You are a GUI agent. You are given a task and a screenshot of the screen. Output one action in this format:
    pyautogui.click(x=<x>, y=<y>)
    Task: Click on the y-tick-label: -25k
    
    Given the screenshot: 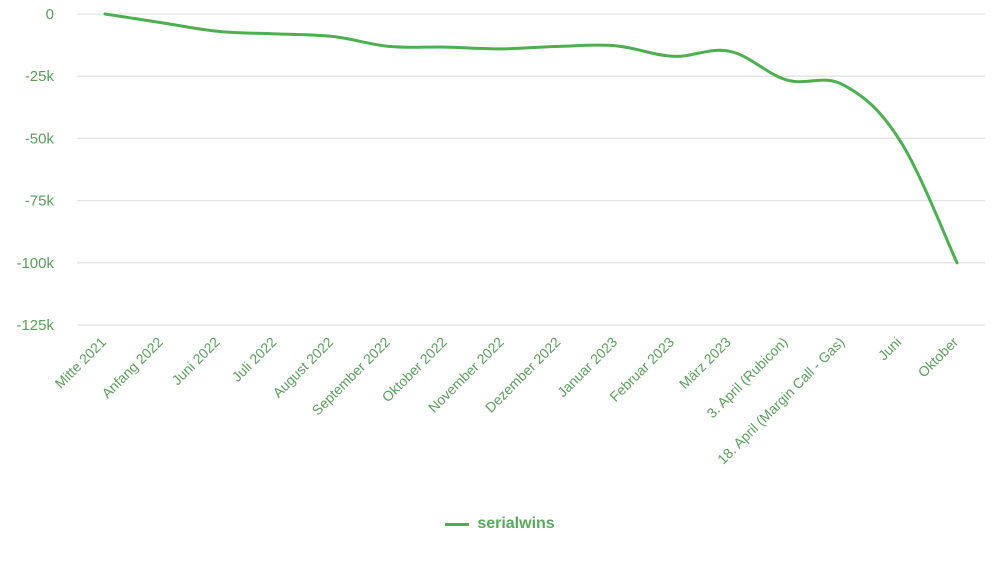 What is the action you would take?
    pyautogui.click(x=40, y=76)
    